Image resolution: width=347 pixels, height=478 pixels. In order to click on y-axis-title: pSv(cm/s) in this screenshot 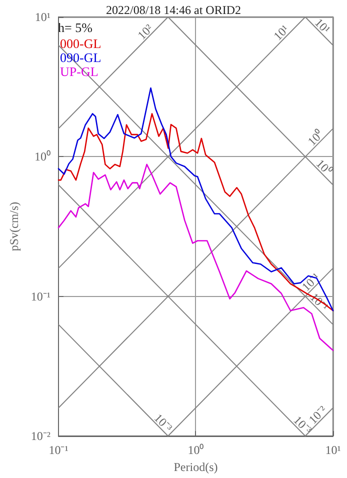, I will do `click(14, 227)`.